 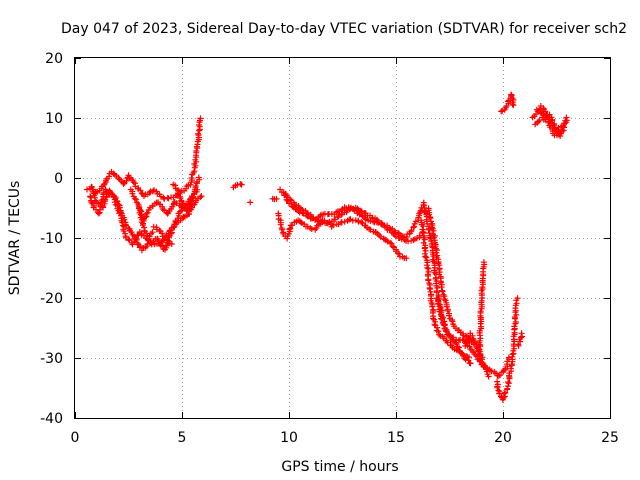 I want to click on x-tick-label: 15, so click(x=396, y=438).